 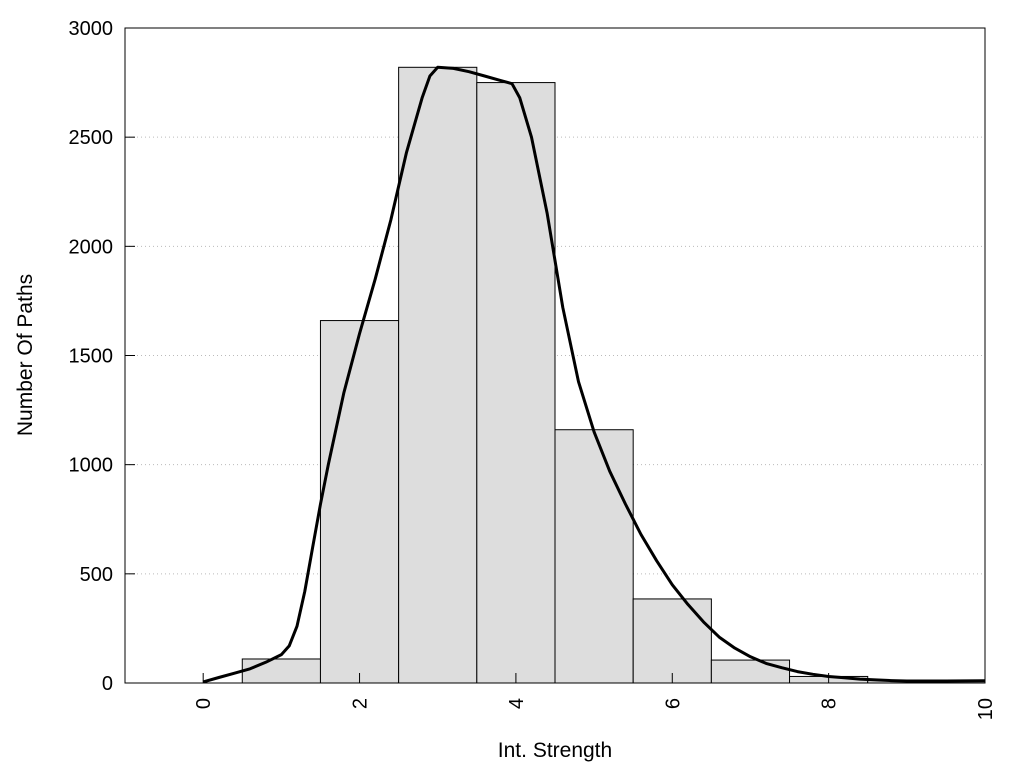 I want to click on x-tick-label: 8, so click(x=830, y=703).